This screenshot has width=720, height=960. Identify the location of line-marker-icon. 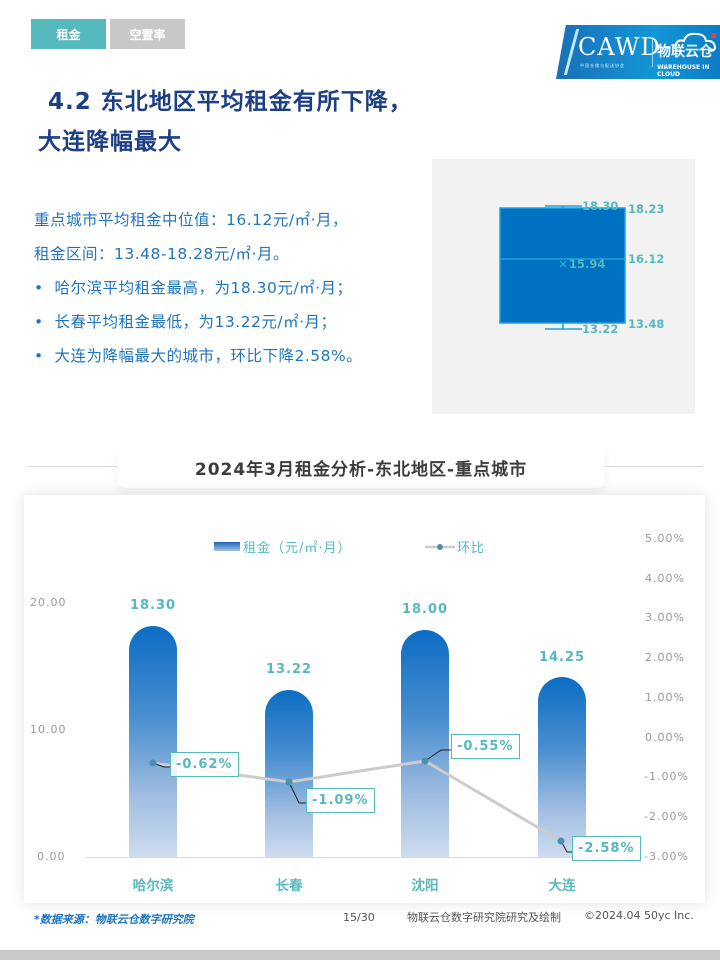
(440, 546).